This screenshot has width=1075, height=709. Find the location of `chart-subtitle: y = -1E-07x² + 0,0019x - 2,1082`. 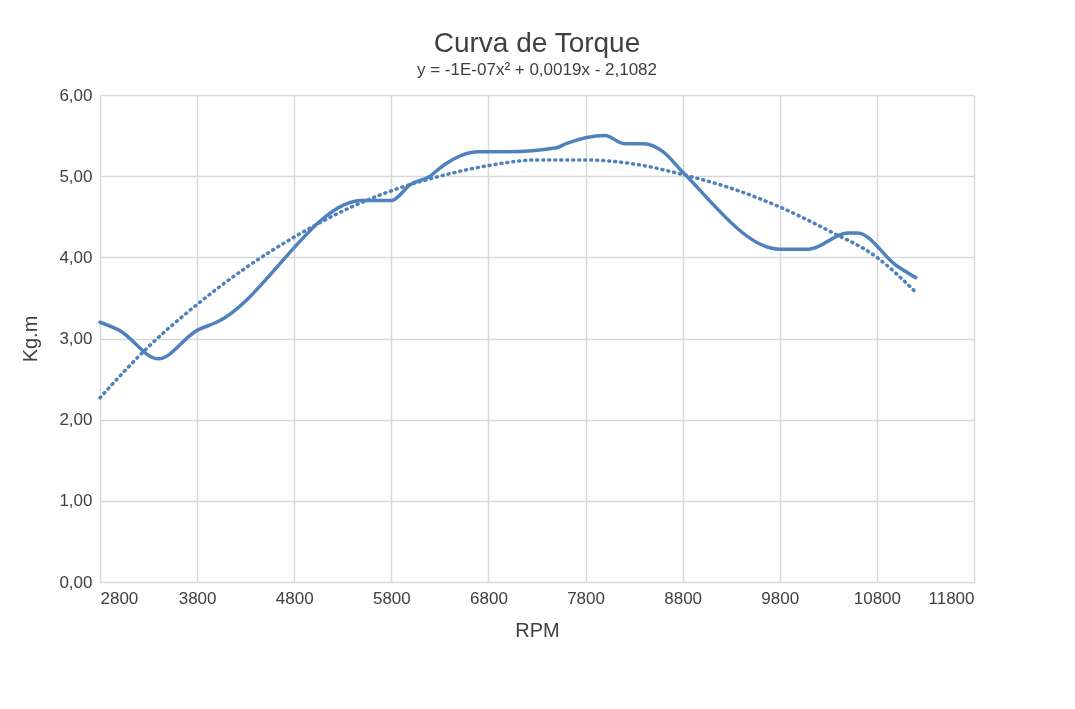

chart-subtitle: y = -1E-07x² + 0,0019x - 2,1082 is located at coordinates (537, 69).